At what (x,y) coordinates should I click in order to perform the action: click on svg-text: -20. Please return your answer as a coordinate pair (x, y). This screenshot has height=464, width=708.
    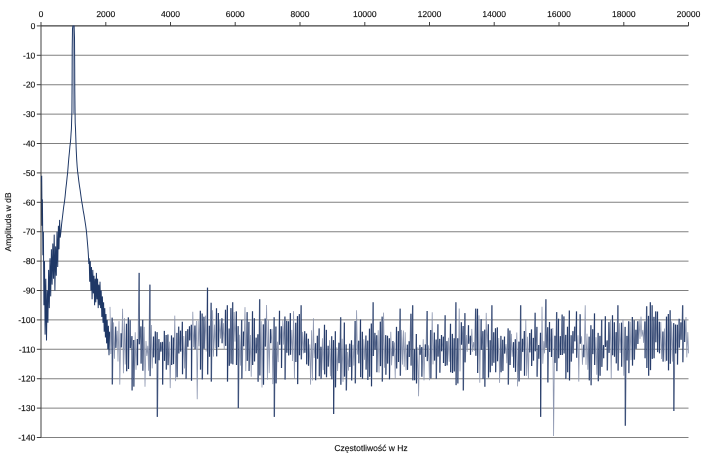
    Looking at the image, I should click on (29, 85).